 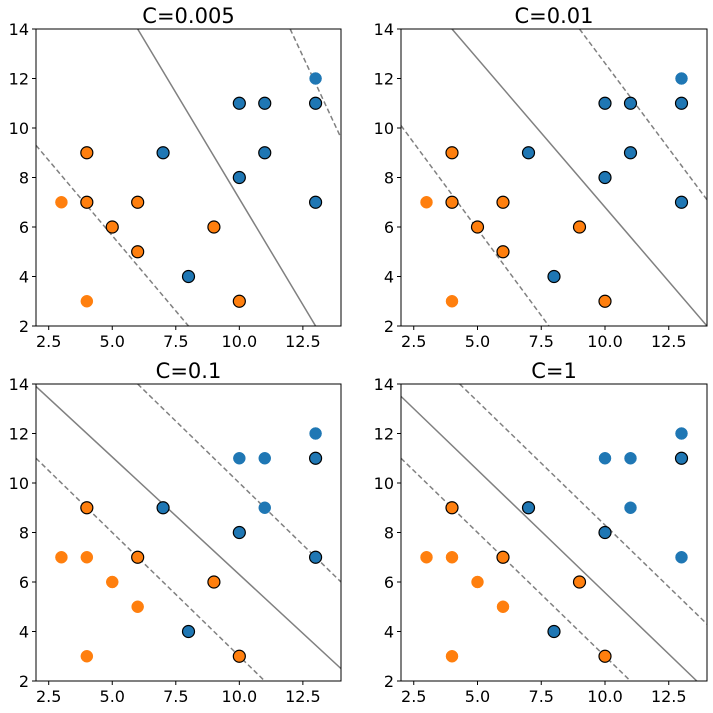 I want to click on subplot-title: C=0.005, so click(x=188, y=16).